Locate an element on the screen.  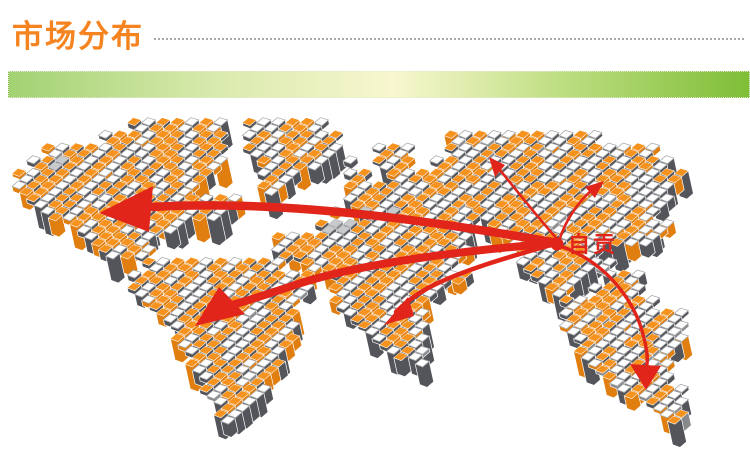
green-banner-bar is located at coordinates (379, 84).